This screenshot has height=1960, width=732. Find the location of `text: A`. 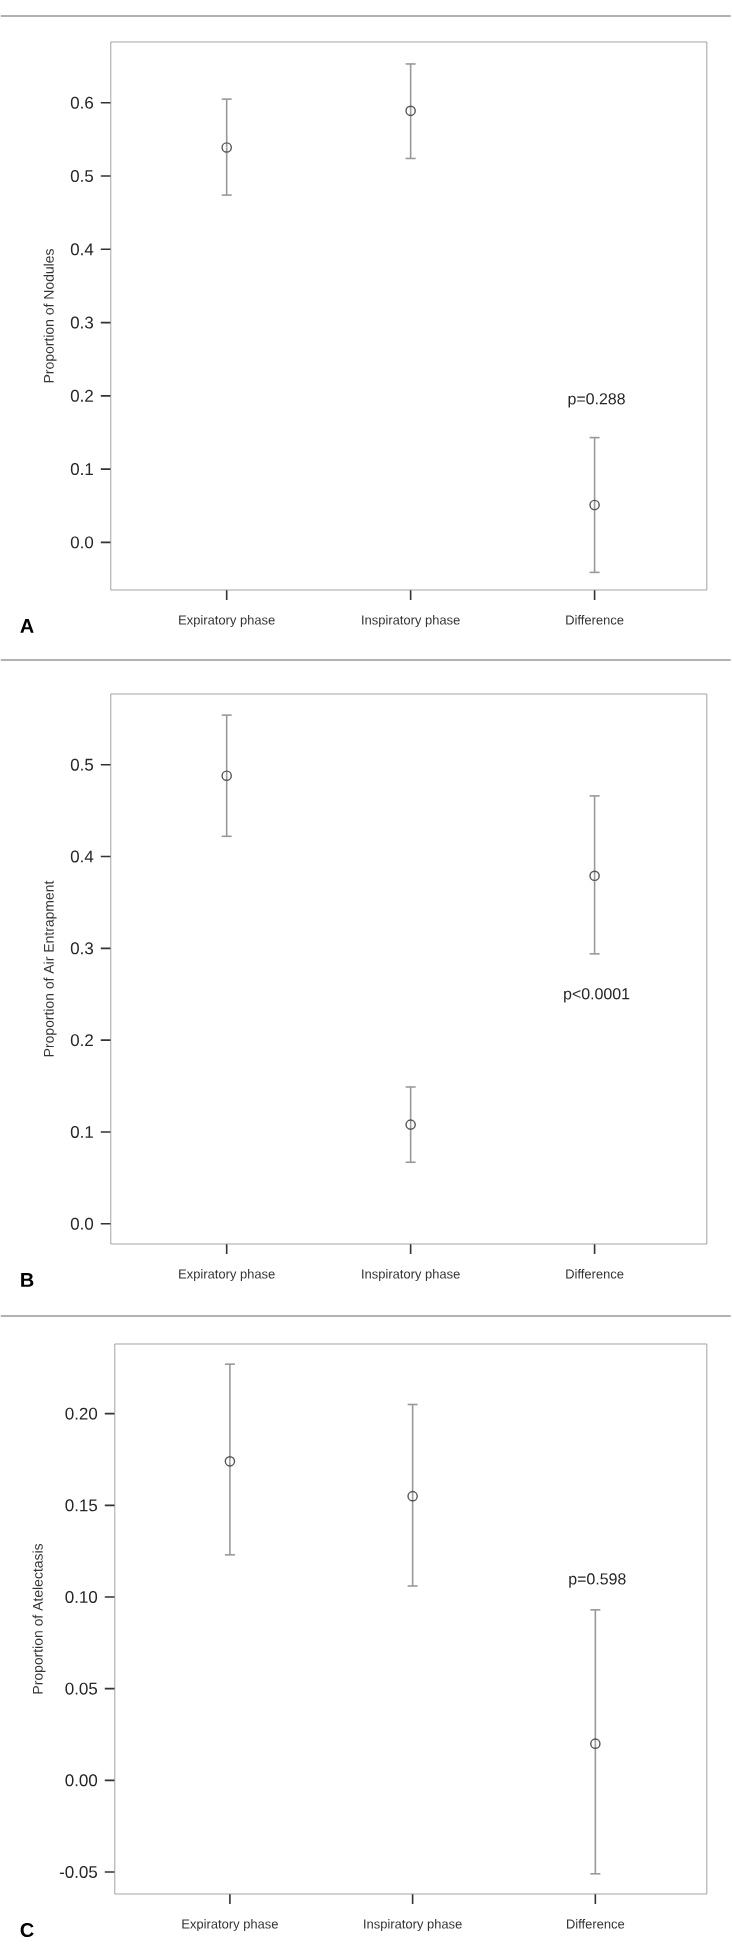

text: A is located at coordinates (27, 626).